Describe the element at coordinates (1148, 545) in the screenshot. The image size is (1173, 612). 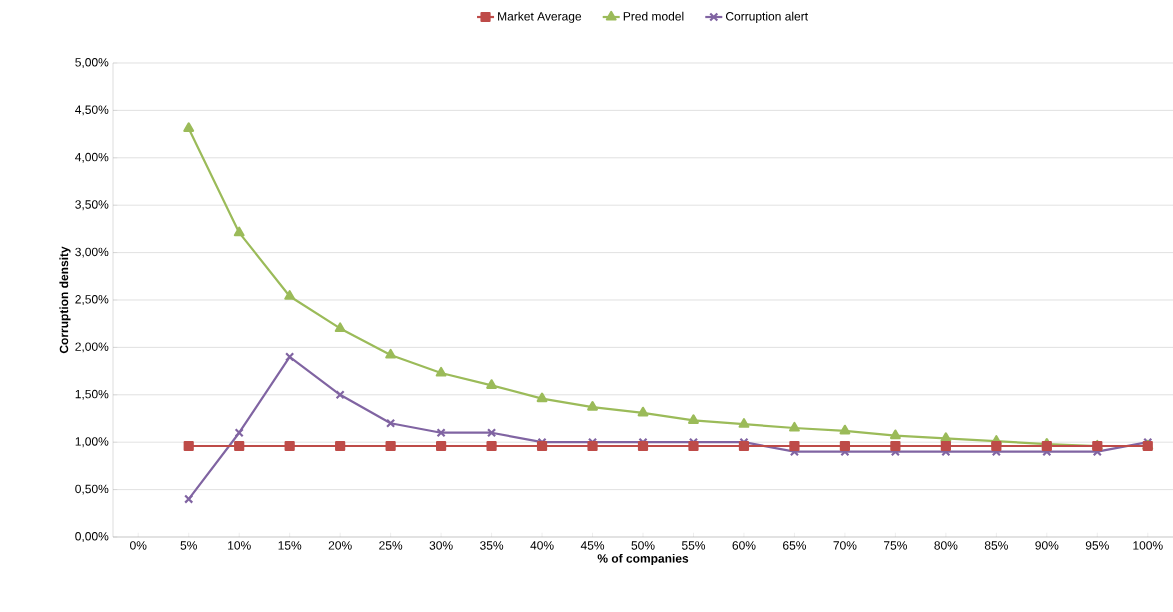
I see `x-tick-label: 100%` at that location.